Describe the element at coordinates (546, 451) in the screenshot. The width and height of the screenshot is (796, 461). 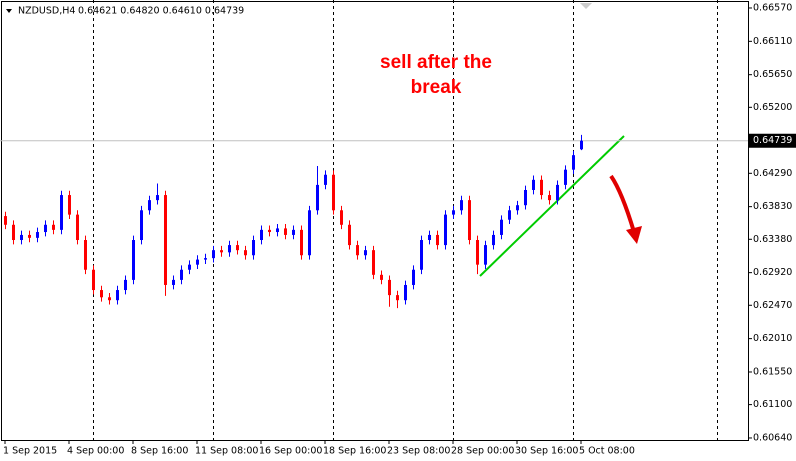
I see `x-tick-label: 30 Sep 16:00` at that location.